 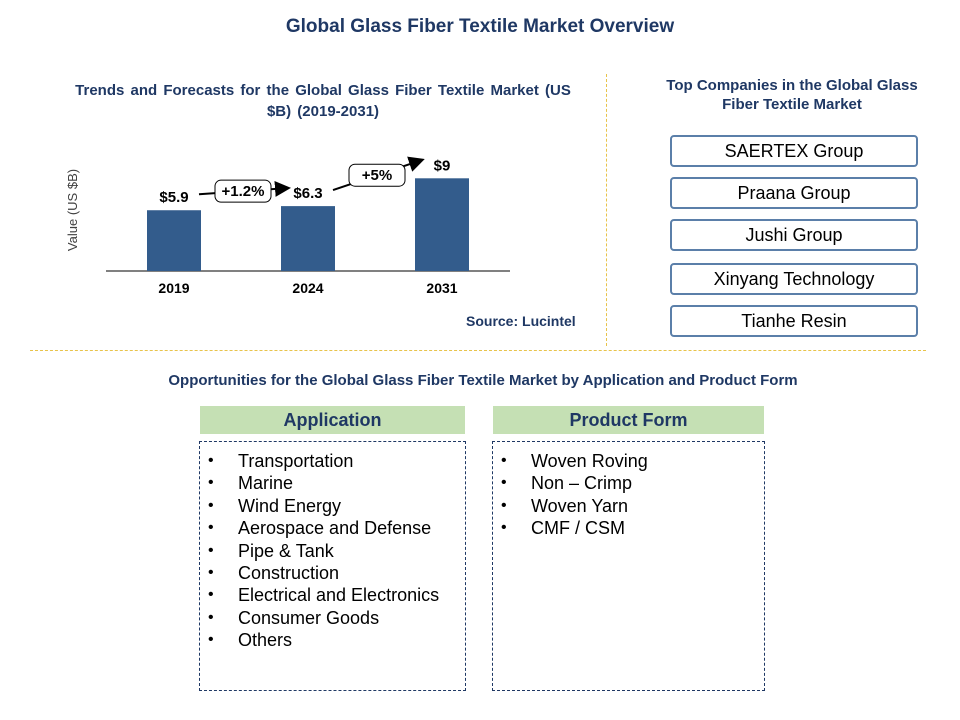 I want to click on application-item: • Wind Energy, so click(x=332, y=506).